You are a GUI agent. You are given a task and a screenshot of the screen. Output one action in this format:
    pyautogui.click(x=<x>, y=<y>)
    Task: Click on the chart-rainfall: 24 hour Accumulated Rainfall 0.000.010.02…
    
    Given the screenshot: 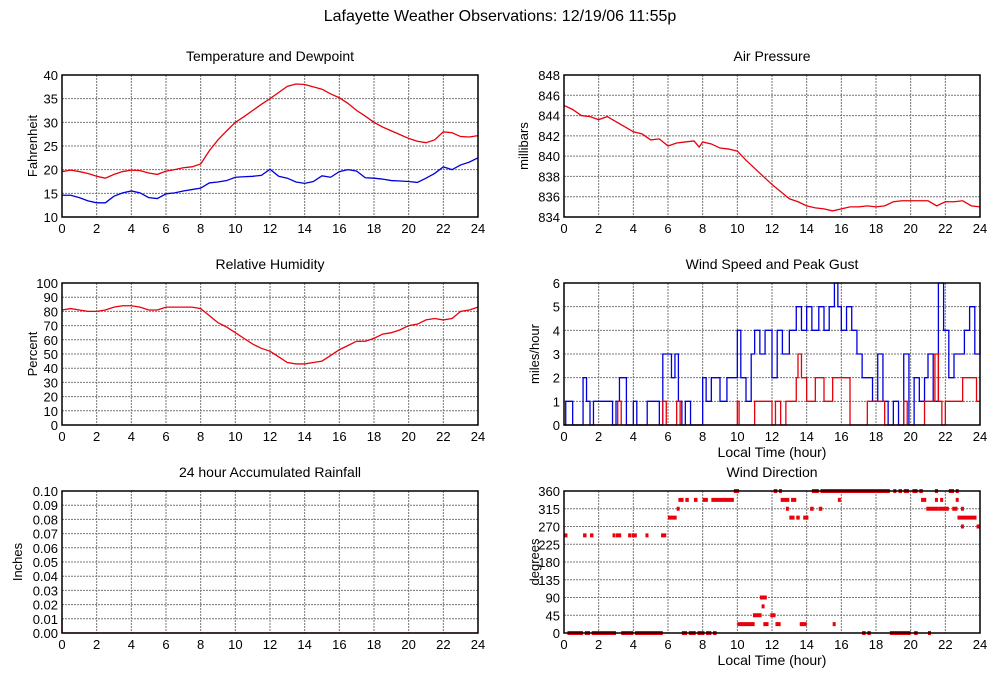 What is the action you would take?
    pyautogui.click(x=247, y=558)
    